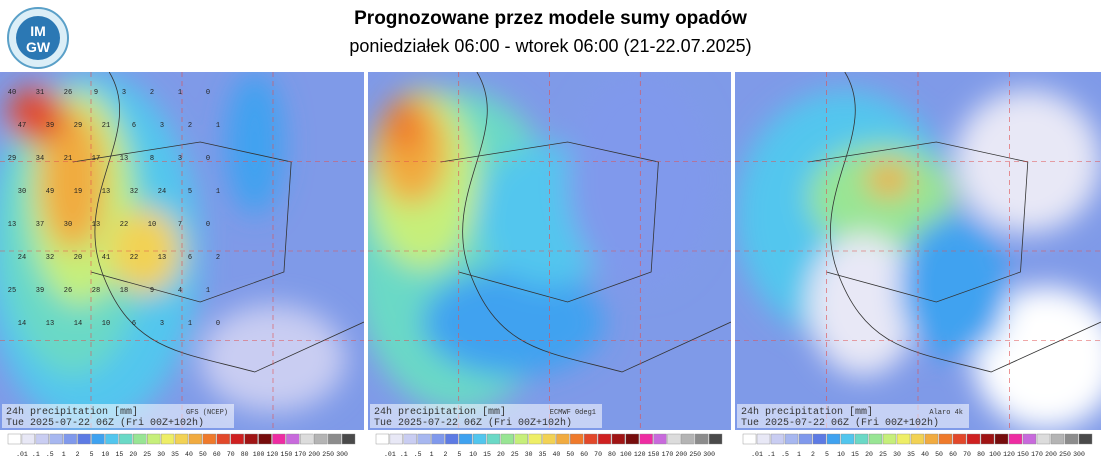  I want to click on colorbar-label: 25, so click(515, 454).